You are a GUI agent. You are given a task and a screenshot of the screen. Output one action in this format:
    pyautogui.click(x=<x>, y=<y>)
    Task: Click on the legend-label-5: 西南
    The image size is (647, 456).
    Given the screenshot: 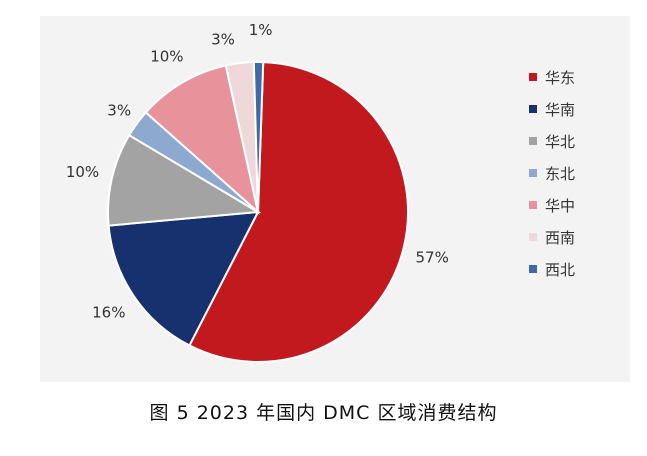 What is the action you would take?
    pyautogui.click(x=560, y=238)
    